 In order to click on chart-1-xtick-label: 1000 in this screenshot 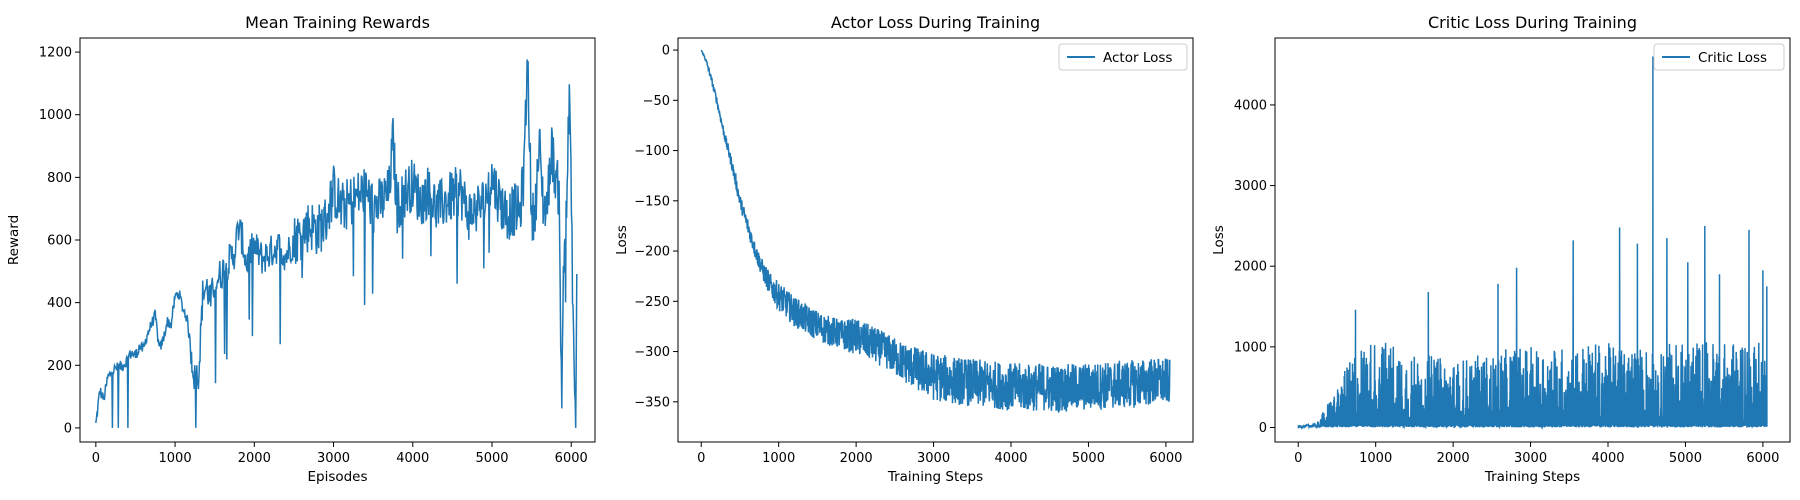, I will do `click(175, 458)`.